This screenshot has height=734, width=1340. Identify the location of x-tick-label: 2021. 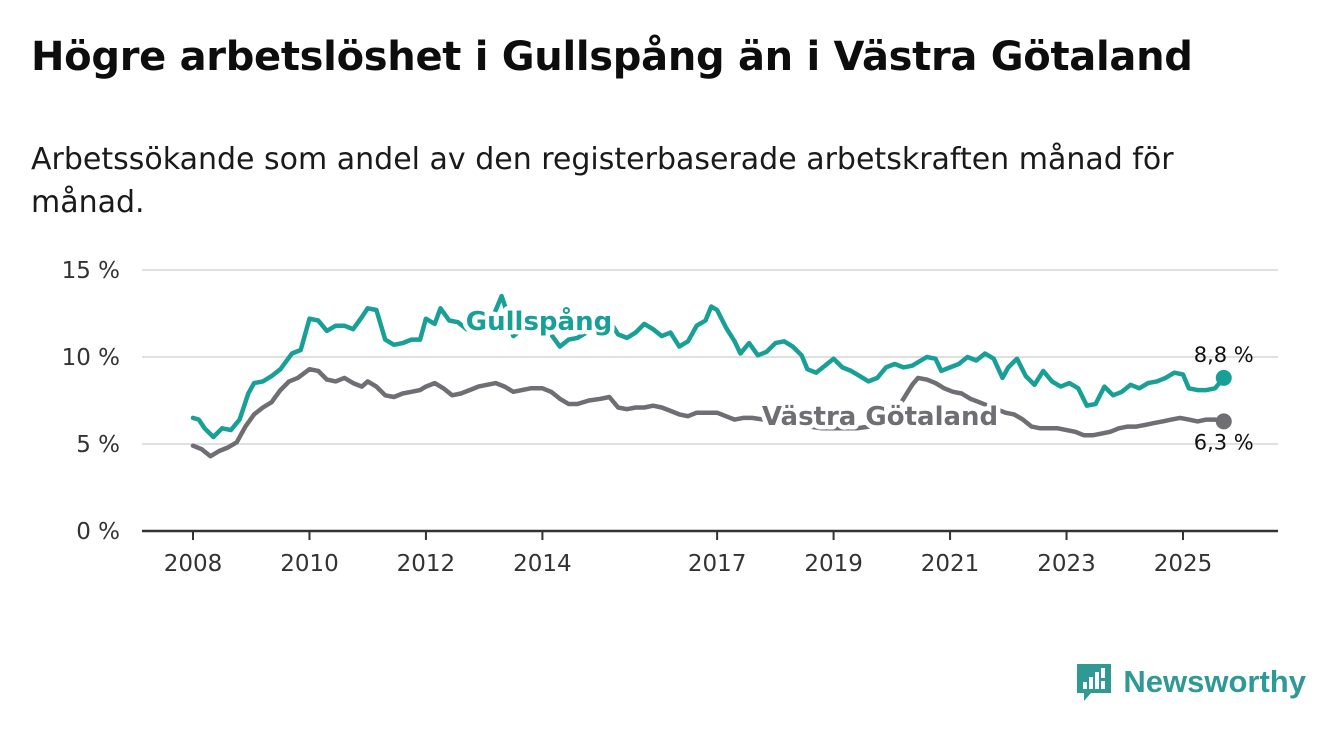
(950, 564).